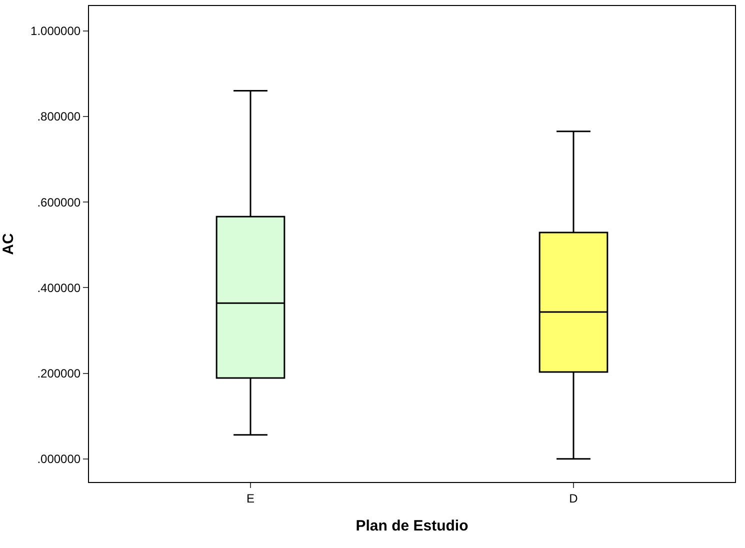 This screenshot has height=548, width=745. I want to click on y-tick-label: .200000, so click(59, 373).